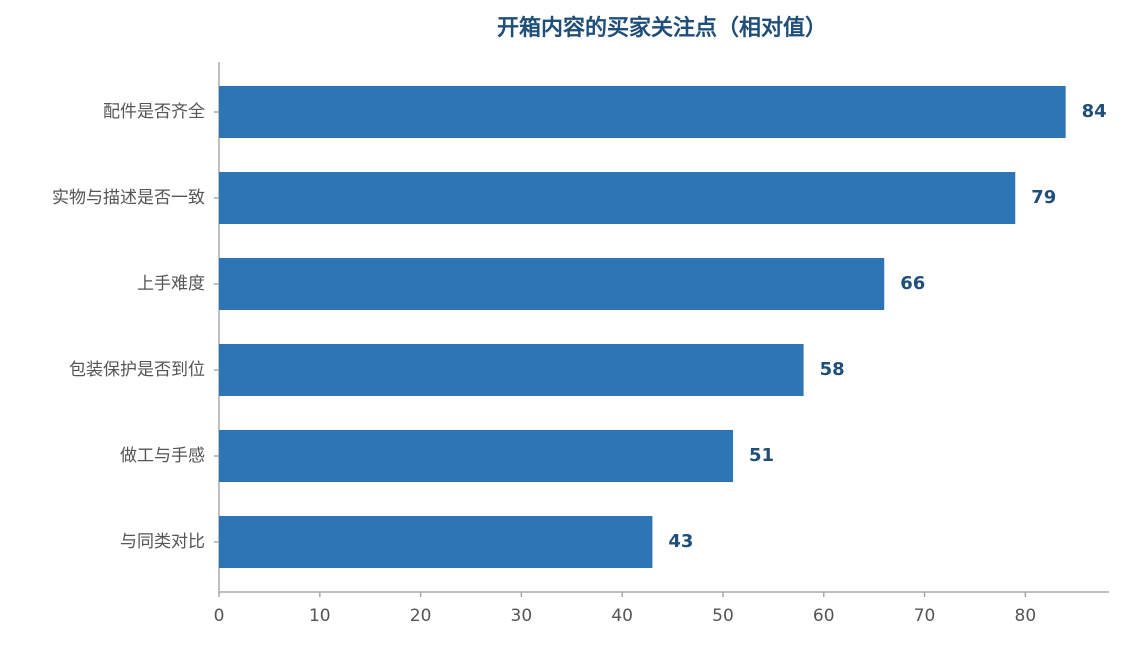 Image resolution: width=1124 pixels, height=645 pixels. What do you see at coordinates (1094, 111) in the screenshot?
I see `value-label: 84` at bounding box center [1094, 111].